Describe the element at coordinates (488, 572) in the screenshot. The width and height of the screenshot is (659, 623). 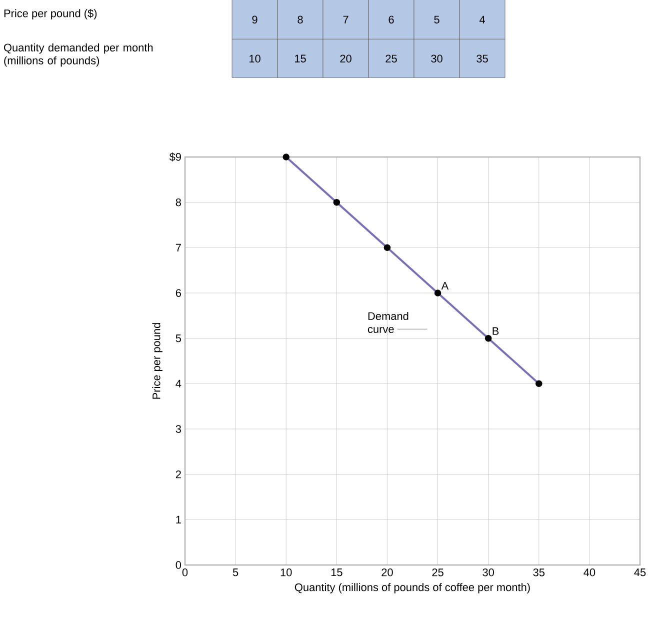
I see `x-tick-label: 30` at that location.